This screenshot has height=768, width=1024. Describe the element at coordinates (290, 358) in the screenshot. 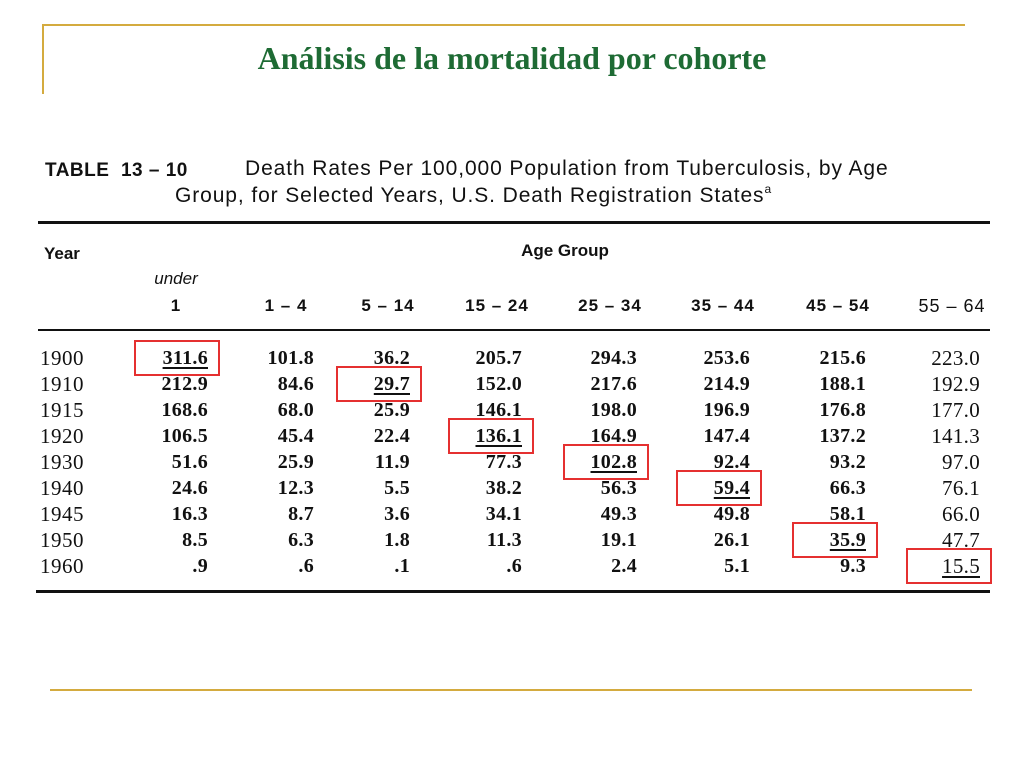

I see `value-cell: 101.8` at that location.